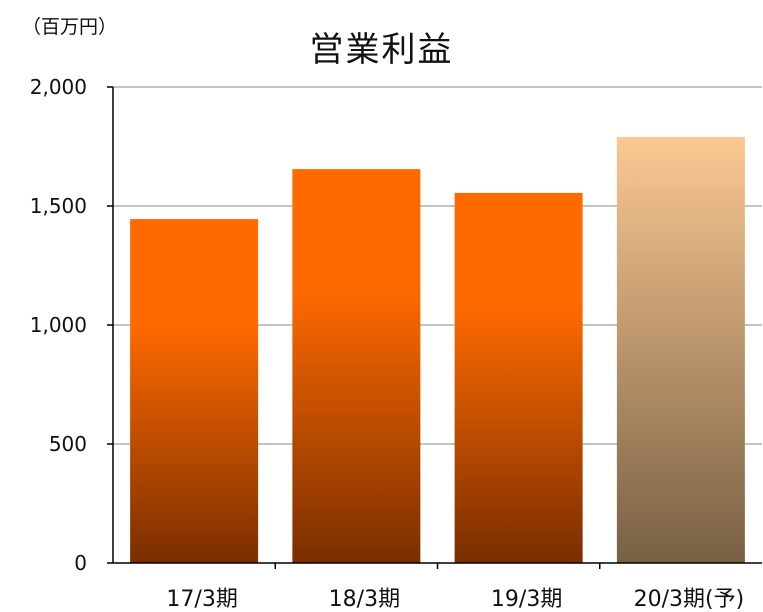  What do you see at coordinates (58, 206) in the screenshot?
I see `y-tick-label: 1,500` at bounding box center [58, 206].